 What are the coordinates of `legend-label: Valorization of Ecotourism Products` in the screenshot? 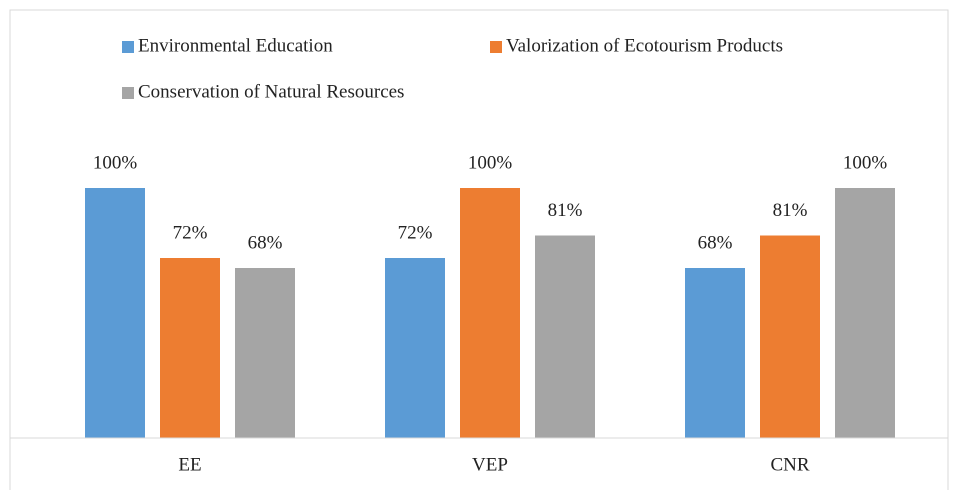 It's located at (644, 45).